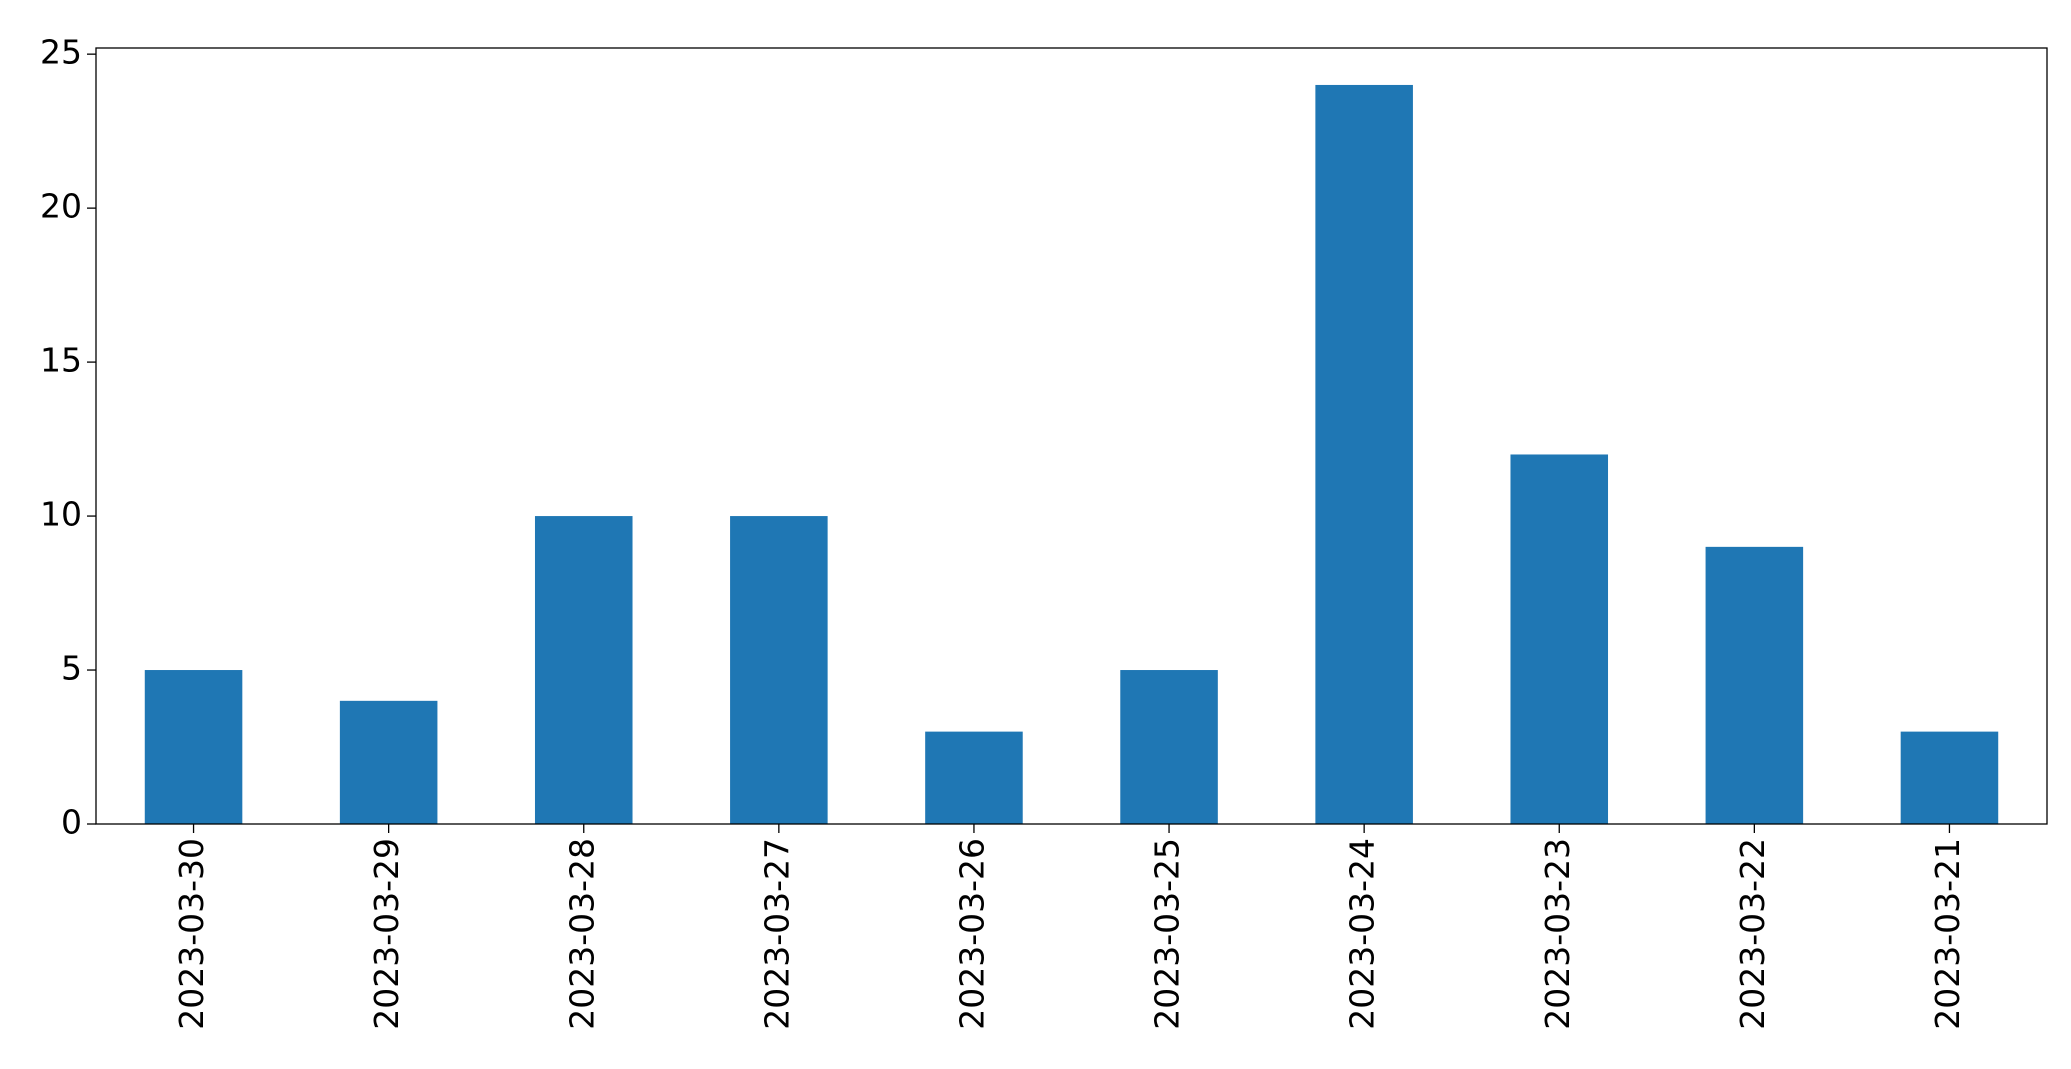 Image resolution: width=2071 pixels, height=1069 pixels. What do you see at coordinates (776, 934) in the screenshot?
I see `x-tick-label: 2023-03-27` at bounding box center [776, 934].